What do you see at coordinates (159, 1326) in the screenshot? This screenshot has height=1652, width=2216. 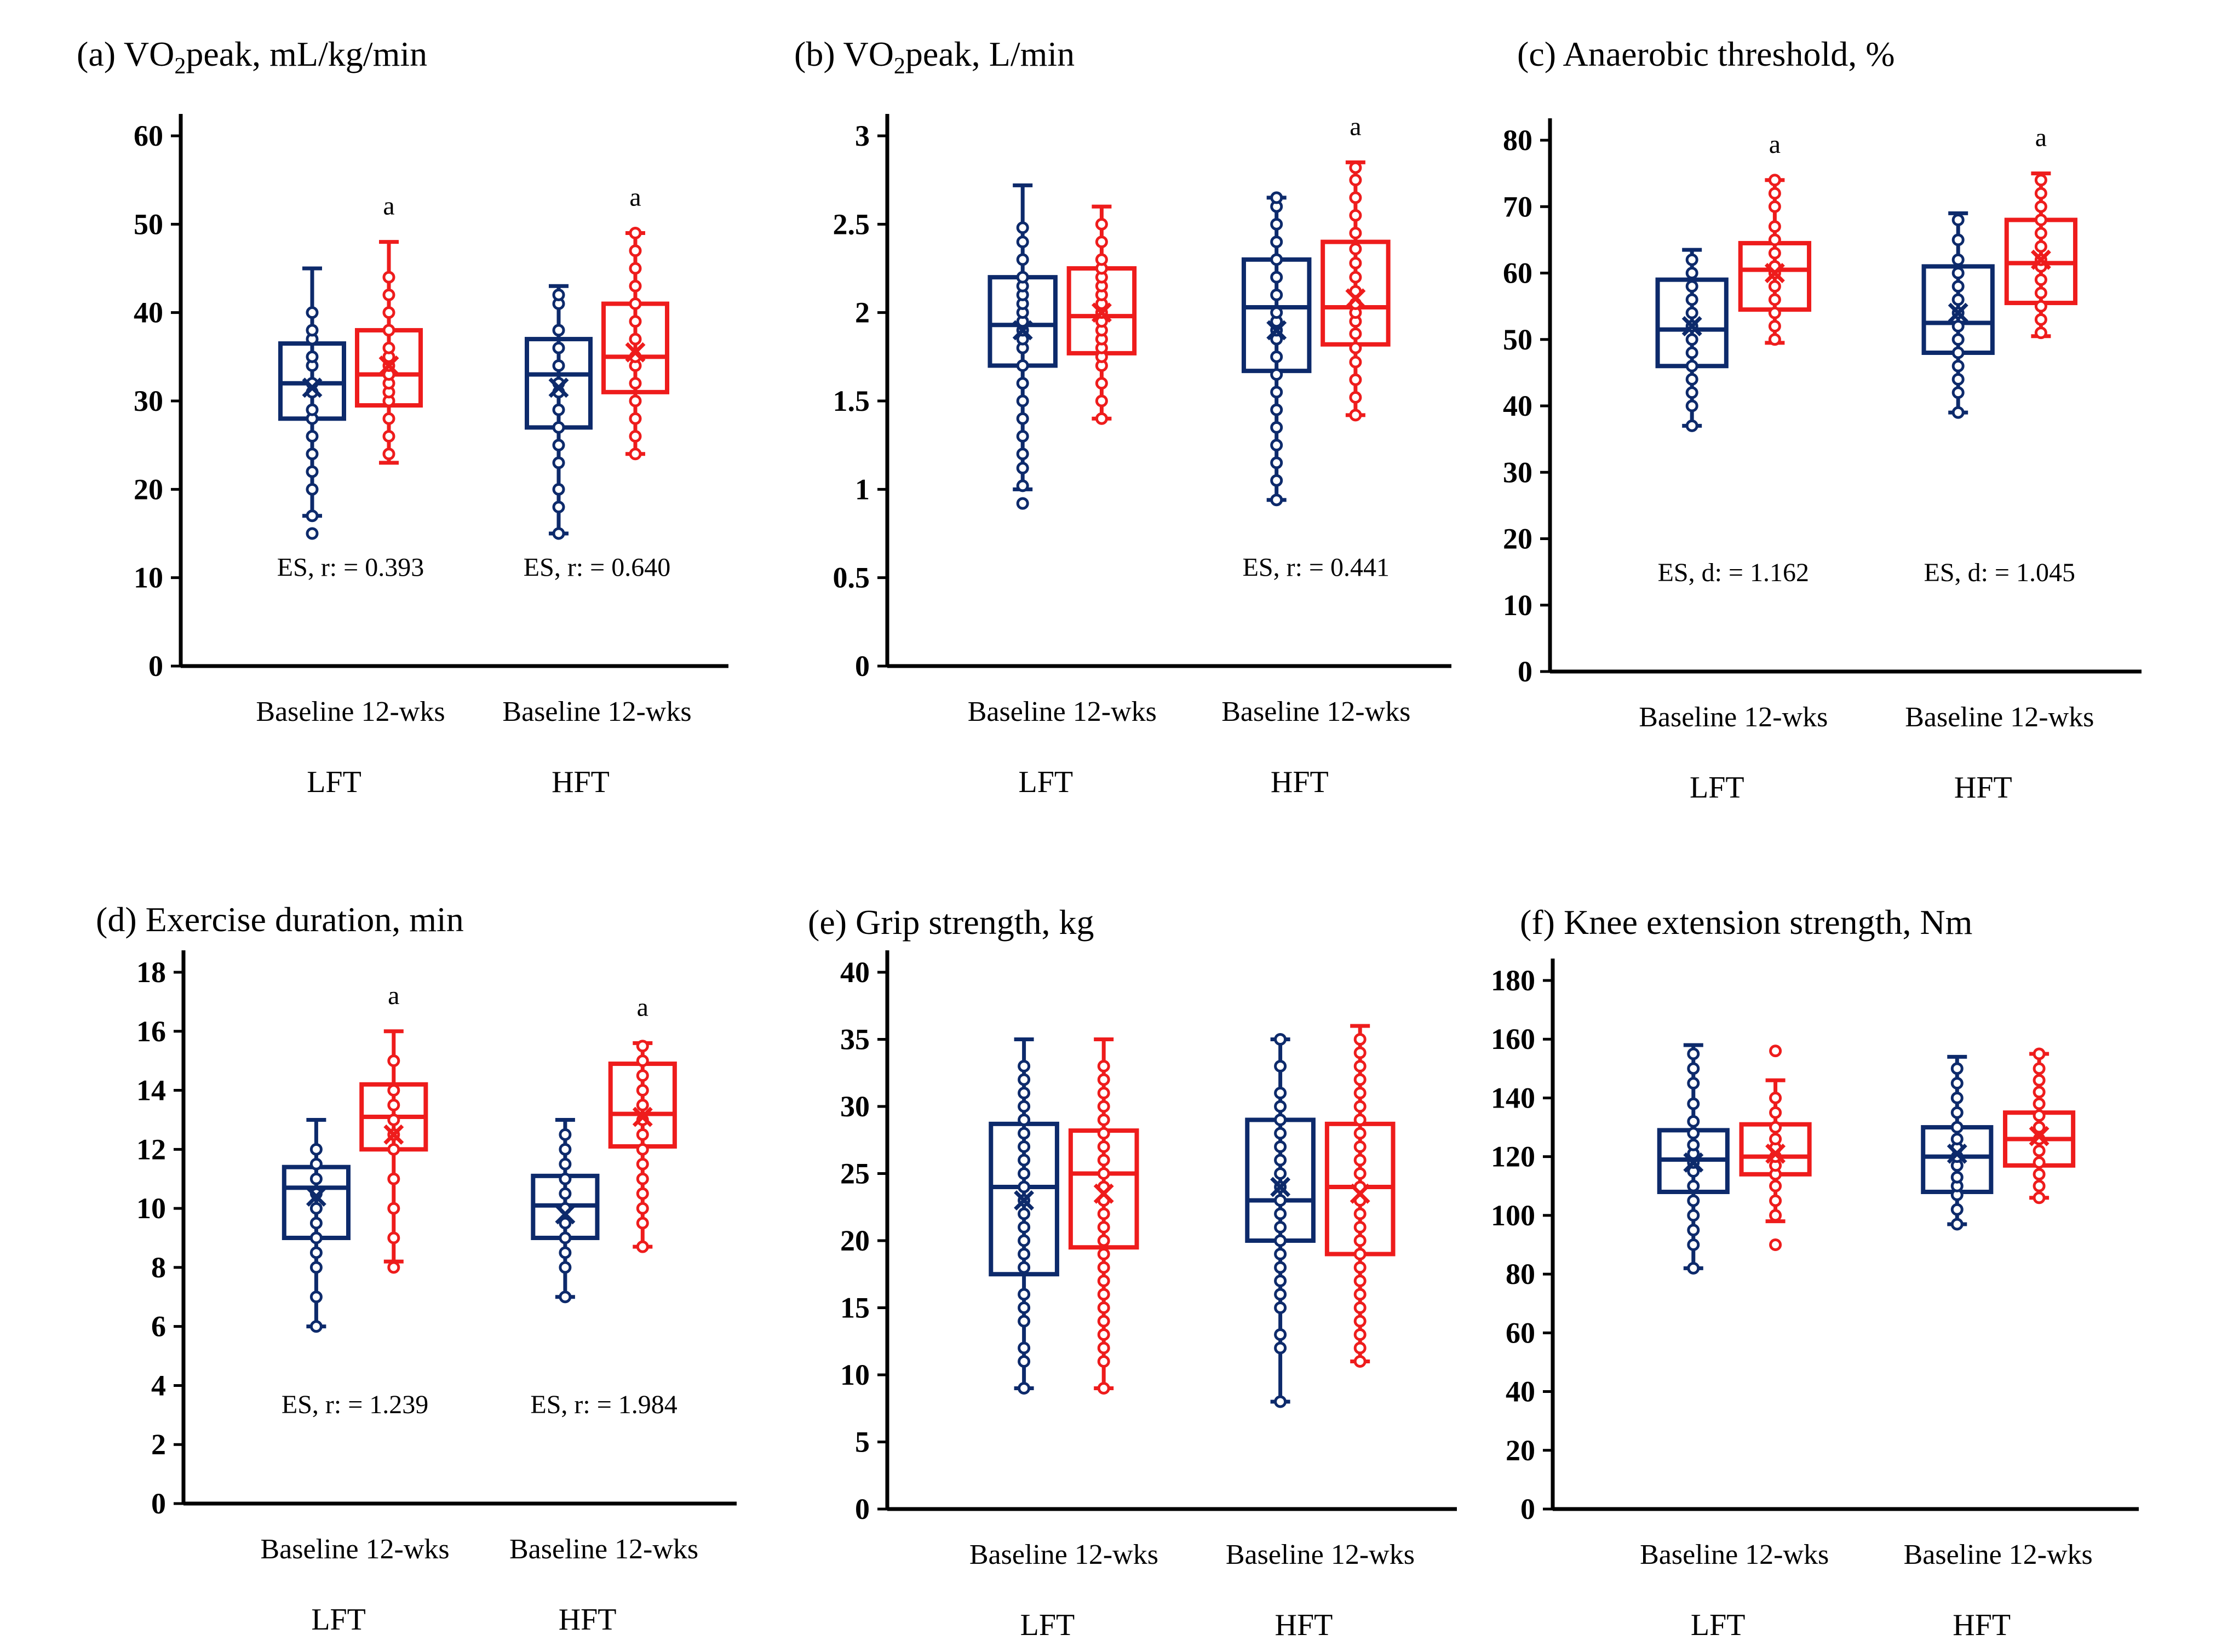 I see `y-tick-label: 6` at bounding box center [159, 1326].